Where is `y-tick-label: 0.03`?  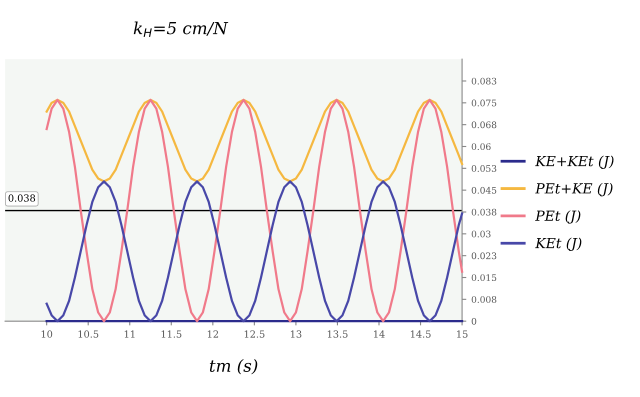 y-tick-label: 0.03 is located at coordinates (481, 234).